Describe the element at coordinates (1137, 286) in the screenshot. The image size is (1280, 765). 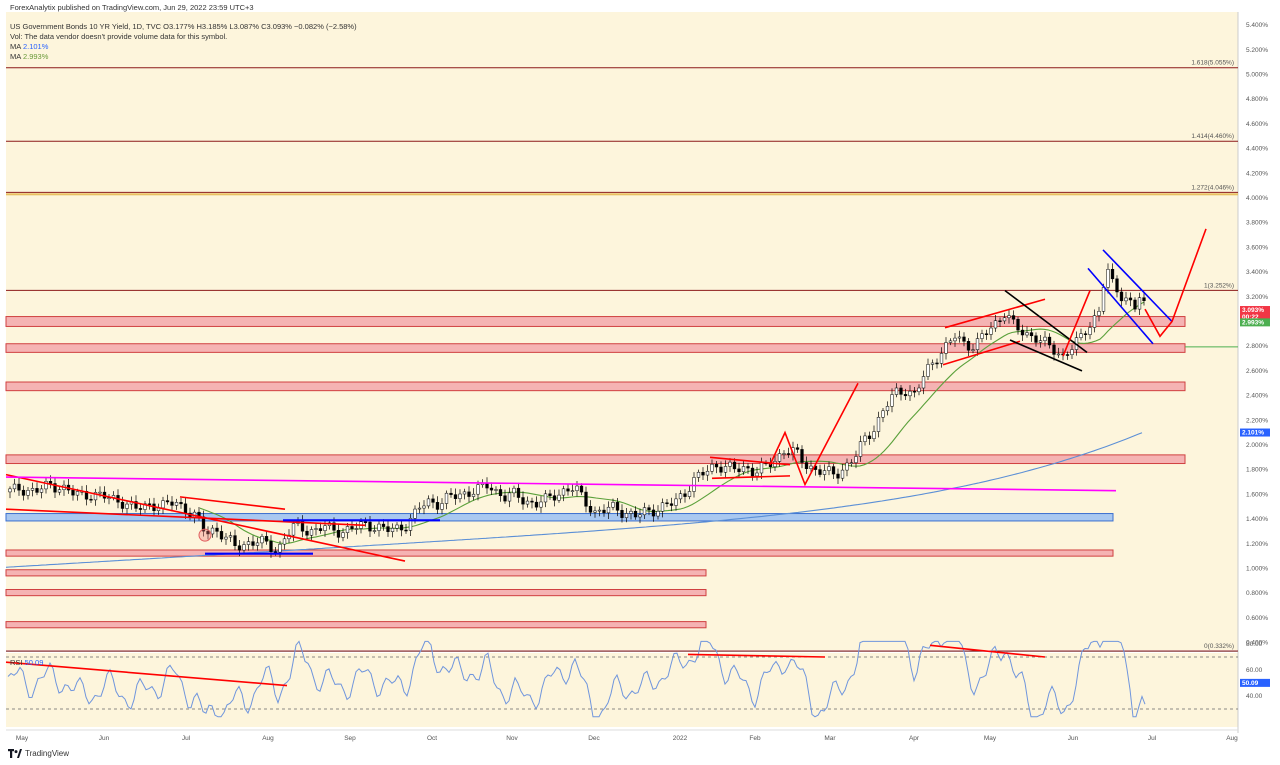
I see `flag-line-blue` at that location.